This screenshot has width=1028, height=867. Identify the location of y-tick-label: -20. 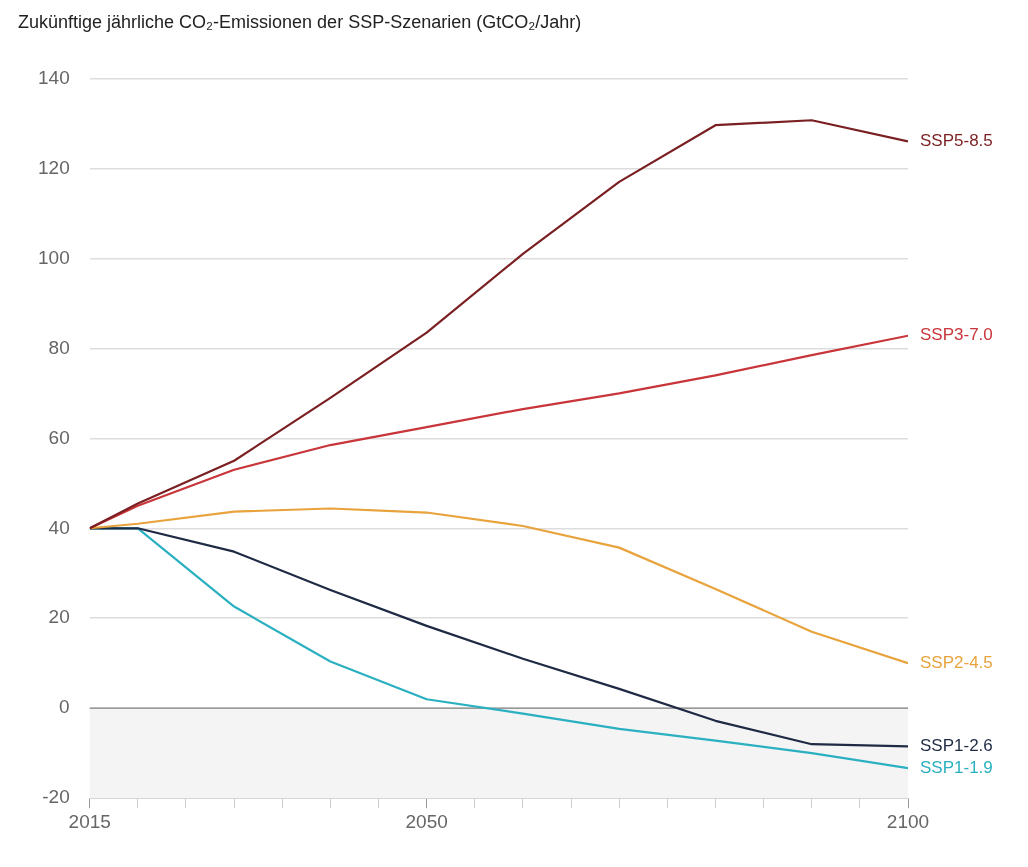
(56, 797).